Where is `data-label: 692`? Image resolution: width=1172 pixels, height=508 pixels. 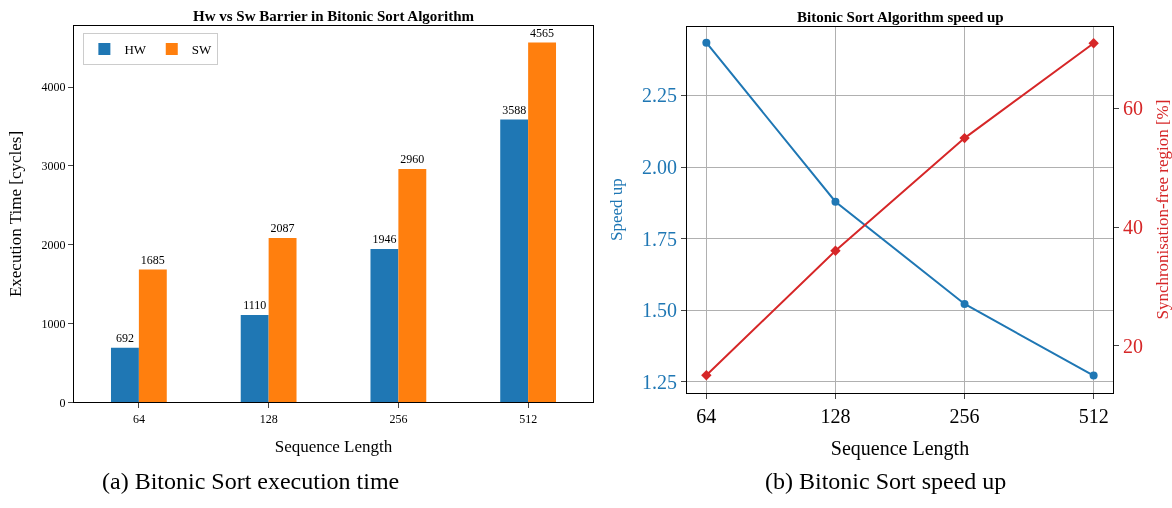
data-label: 692 is located at coordinates (124, 337).